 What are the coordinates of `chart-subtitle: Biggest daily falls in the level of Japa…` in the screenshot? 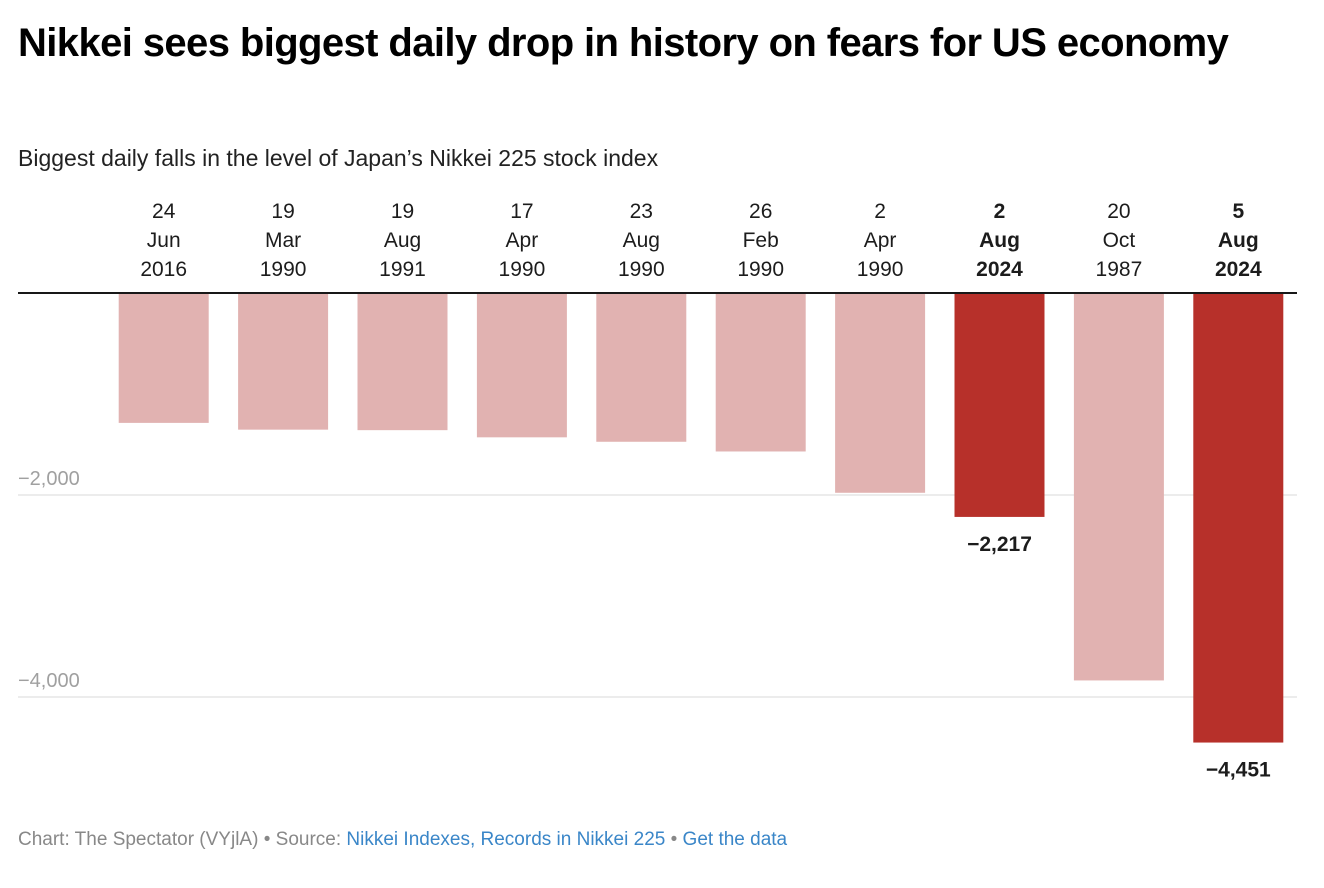 It's located at (338, 158).